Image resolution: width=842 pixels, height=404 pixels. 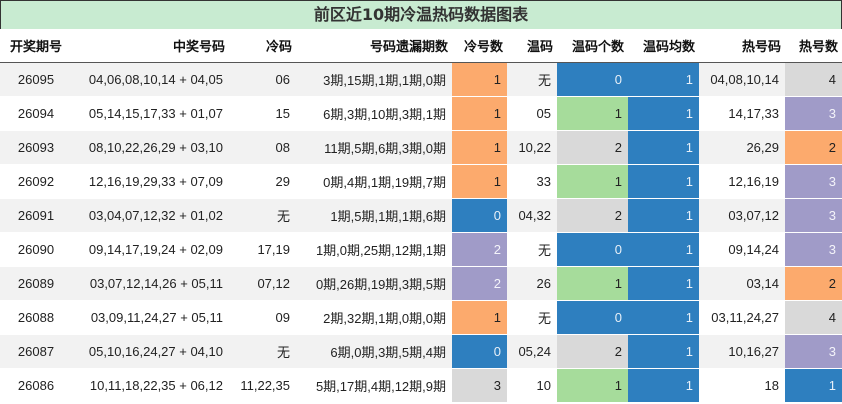 I want to click on cell-hot: 04,08,10,14, so click(x=742, y=79).